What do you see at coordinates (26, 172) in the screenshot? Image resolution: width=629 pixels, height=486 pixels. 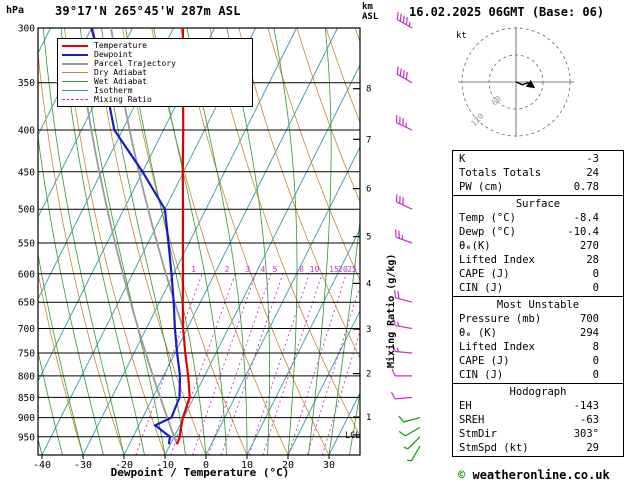 I see `svg-text: 450` at bounding box center [26, 172].